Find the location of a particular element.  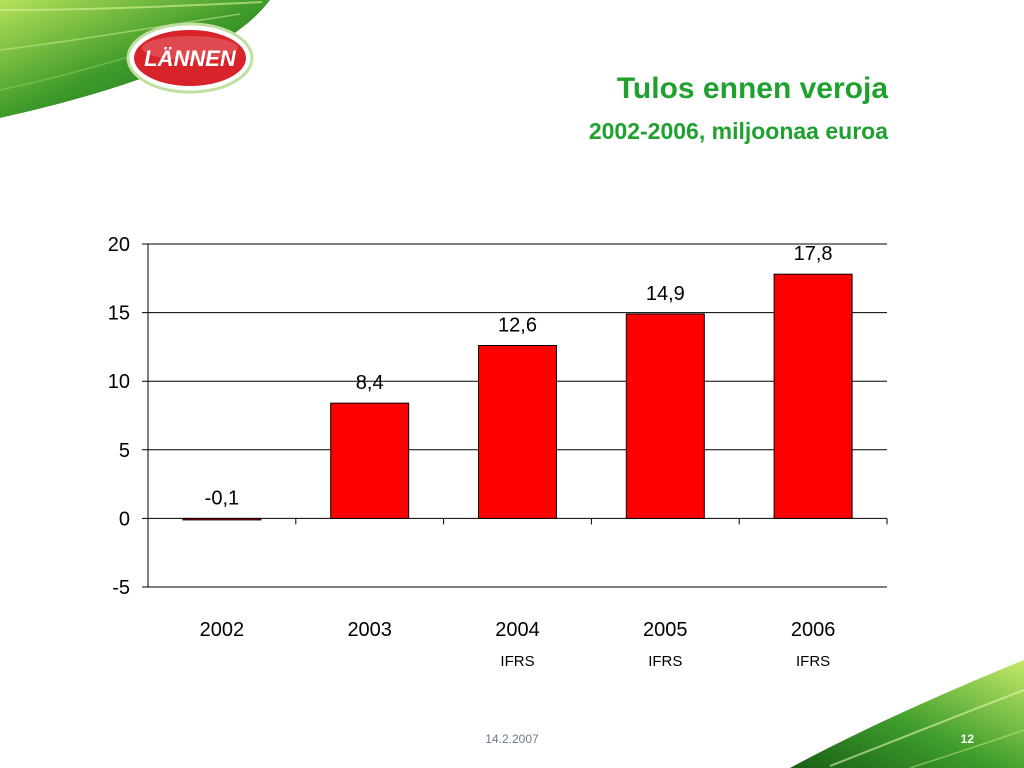

x-tick-label: 2002 is located at coordinates (222, 630).